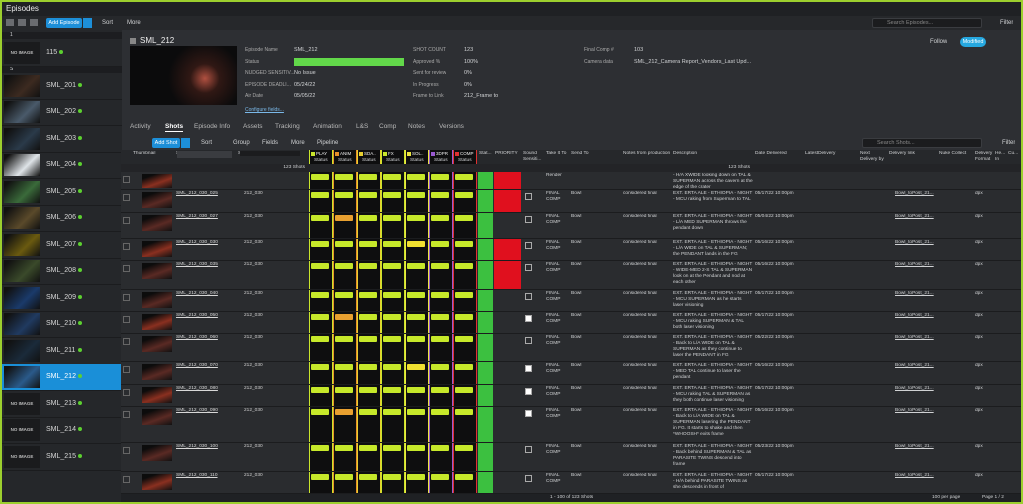 The width and height of the screenshot is (1023, 504). Describe the element at coordinates (62, 53) in the screenshot. I see `episode-row: NO IMAGE 115` at that location.